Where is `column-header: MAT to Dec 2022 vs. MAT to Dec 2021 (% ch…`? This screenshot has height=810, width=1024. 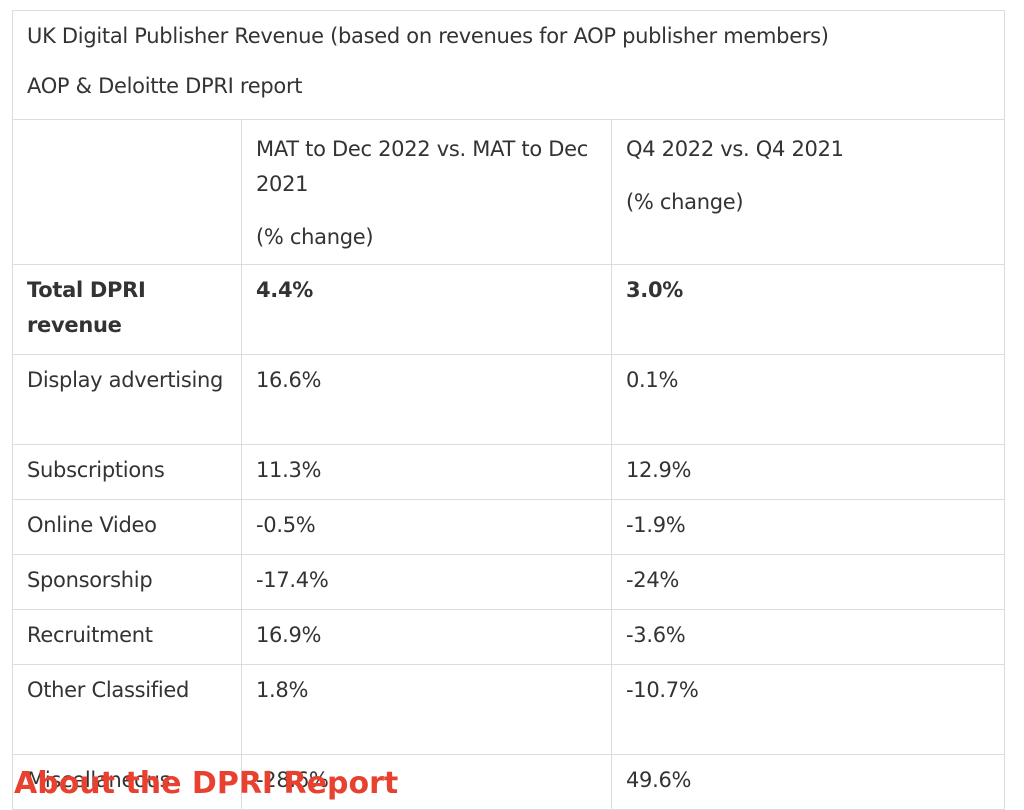
column-header: MAT to Dec 2022 vs. MAT to Dec 2021 (% ch… is located at coordinates (426, 192).